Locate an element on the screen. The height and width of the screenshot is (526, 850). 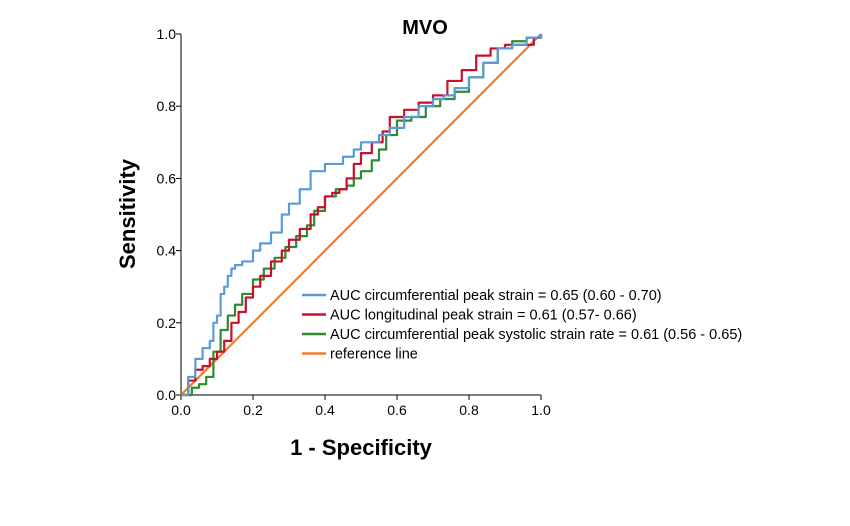
y-tick-label: 0.8 is located at coordinates (167, 106).